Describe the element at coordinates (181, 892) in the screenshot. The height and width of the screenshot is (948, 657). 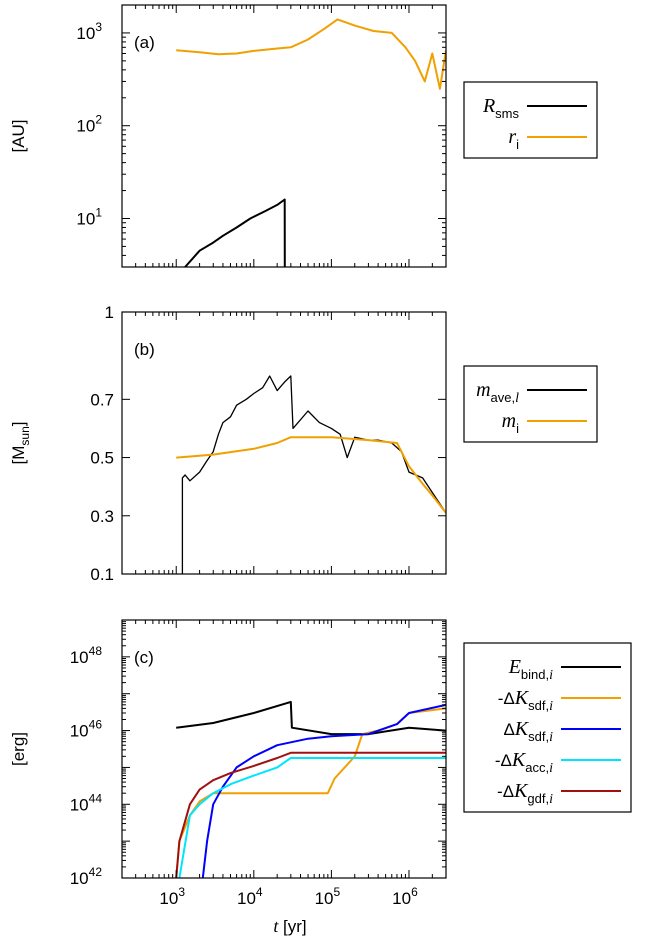
I see `x-tick-label-exponent: 3` at that location.